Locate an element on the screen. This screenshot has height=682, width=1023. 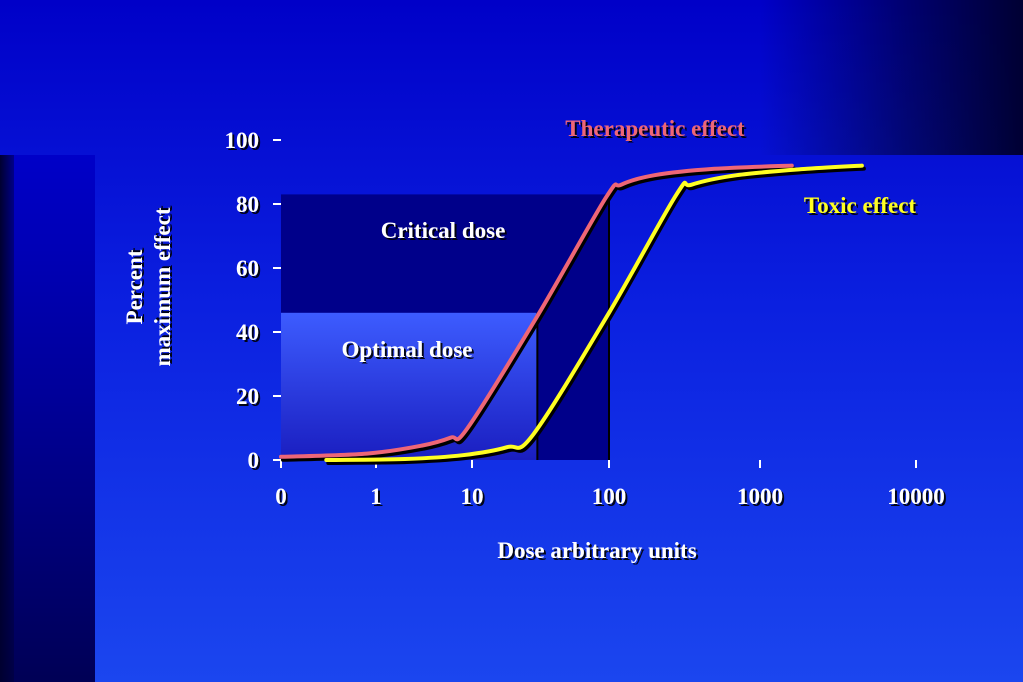
x-axis-label: Dose arbitrary units is located at coordinates (596, 550).